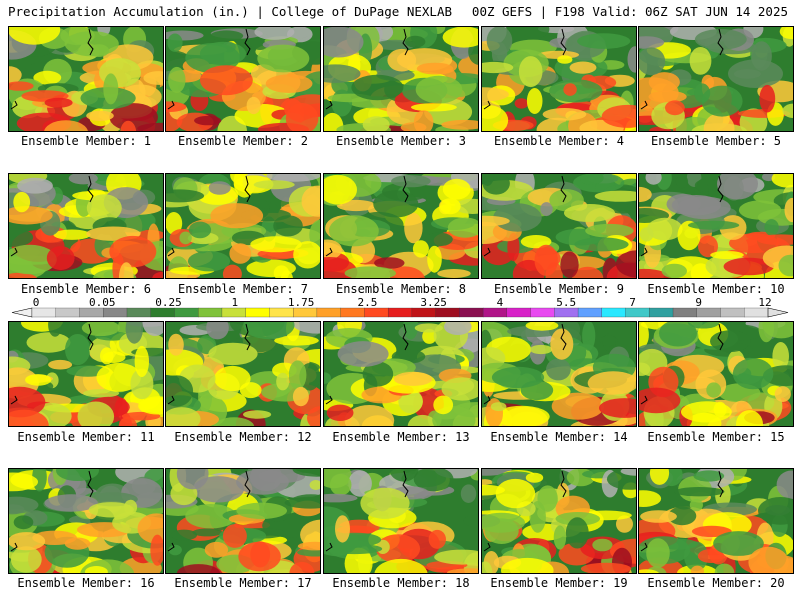 This screenshot has width=800, height=600. I want to click on colorbar-tick-label: 0.05, so click(102, 302).